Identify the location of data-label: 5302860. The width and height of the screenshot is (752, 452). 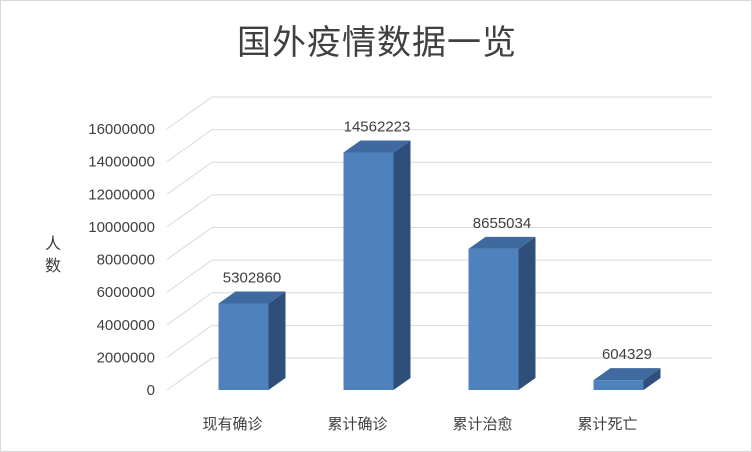
(252, 277).